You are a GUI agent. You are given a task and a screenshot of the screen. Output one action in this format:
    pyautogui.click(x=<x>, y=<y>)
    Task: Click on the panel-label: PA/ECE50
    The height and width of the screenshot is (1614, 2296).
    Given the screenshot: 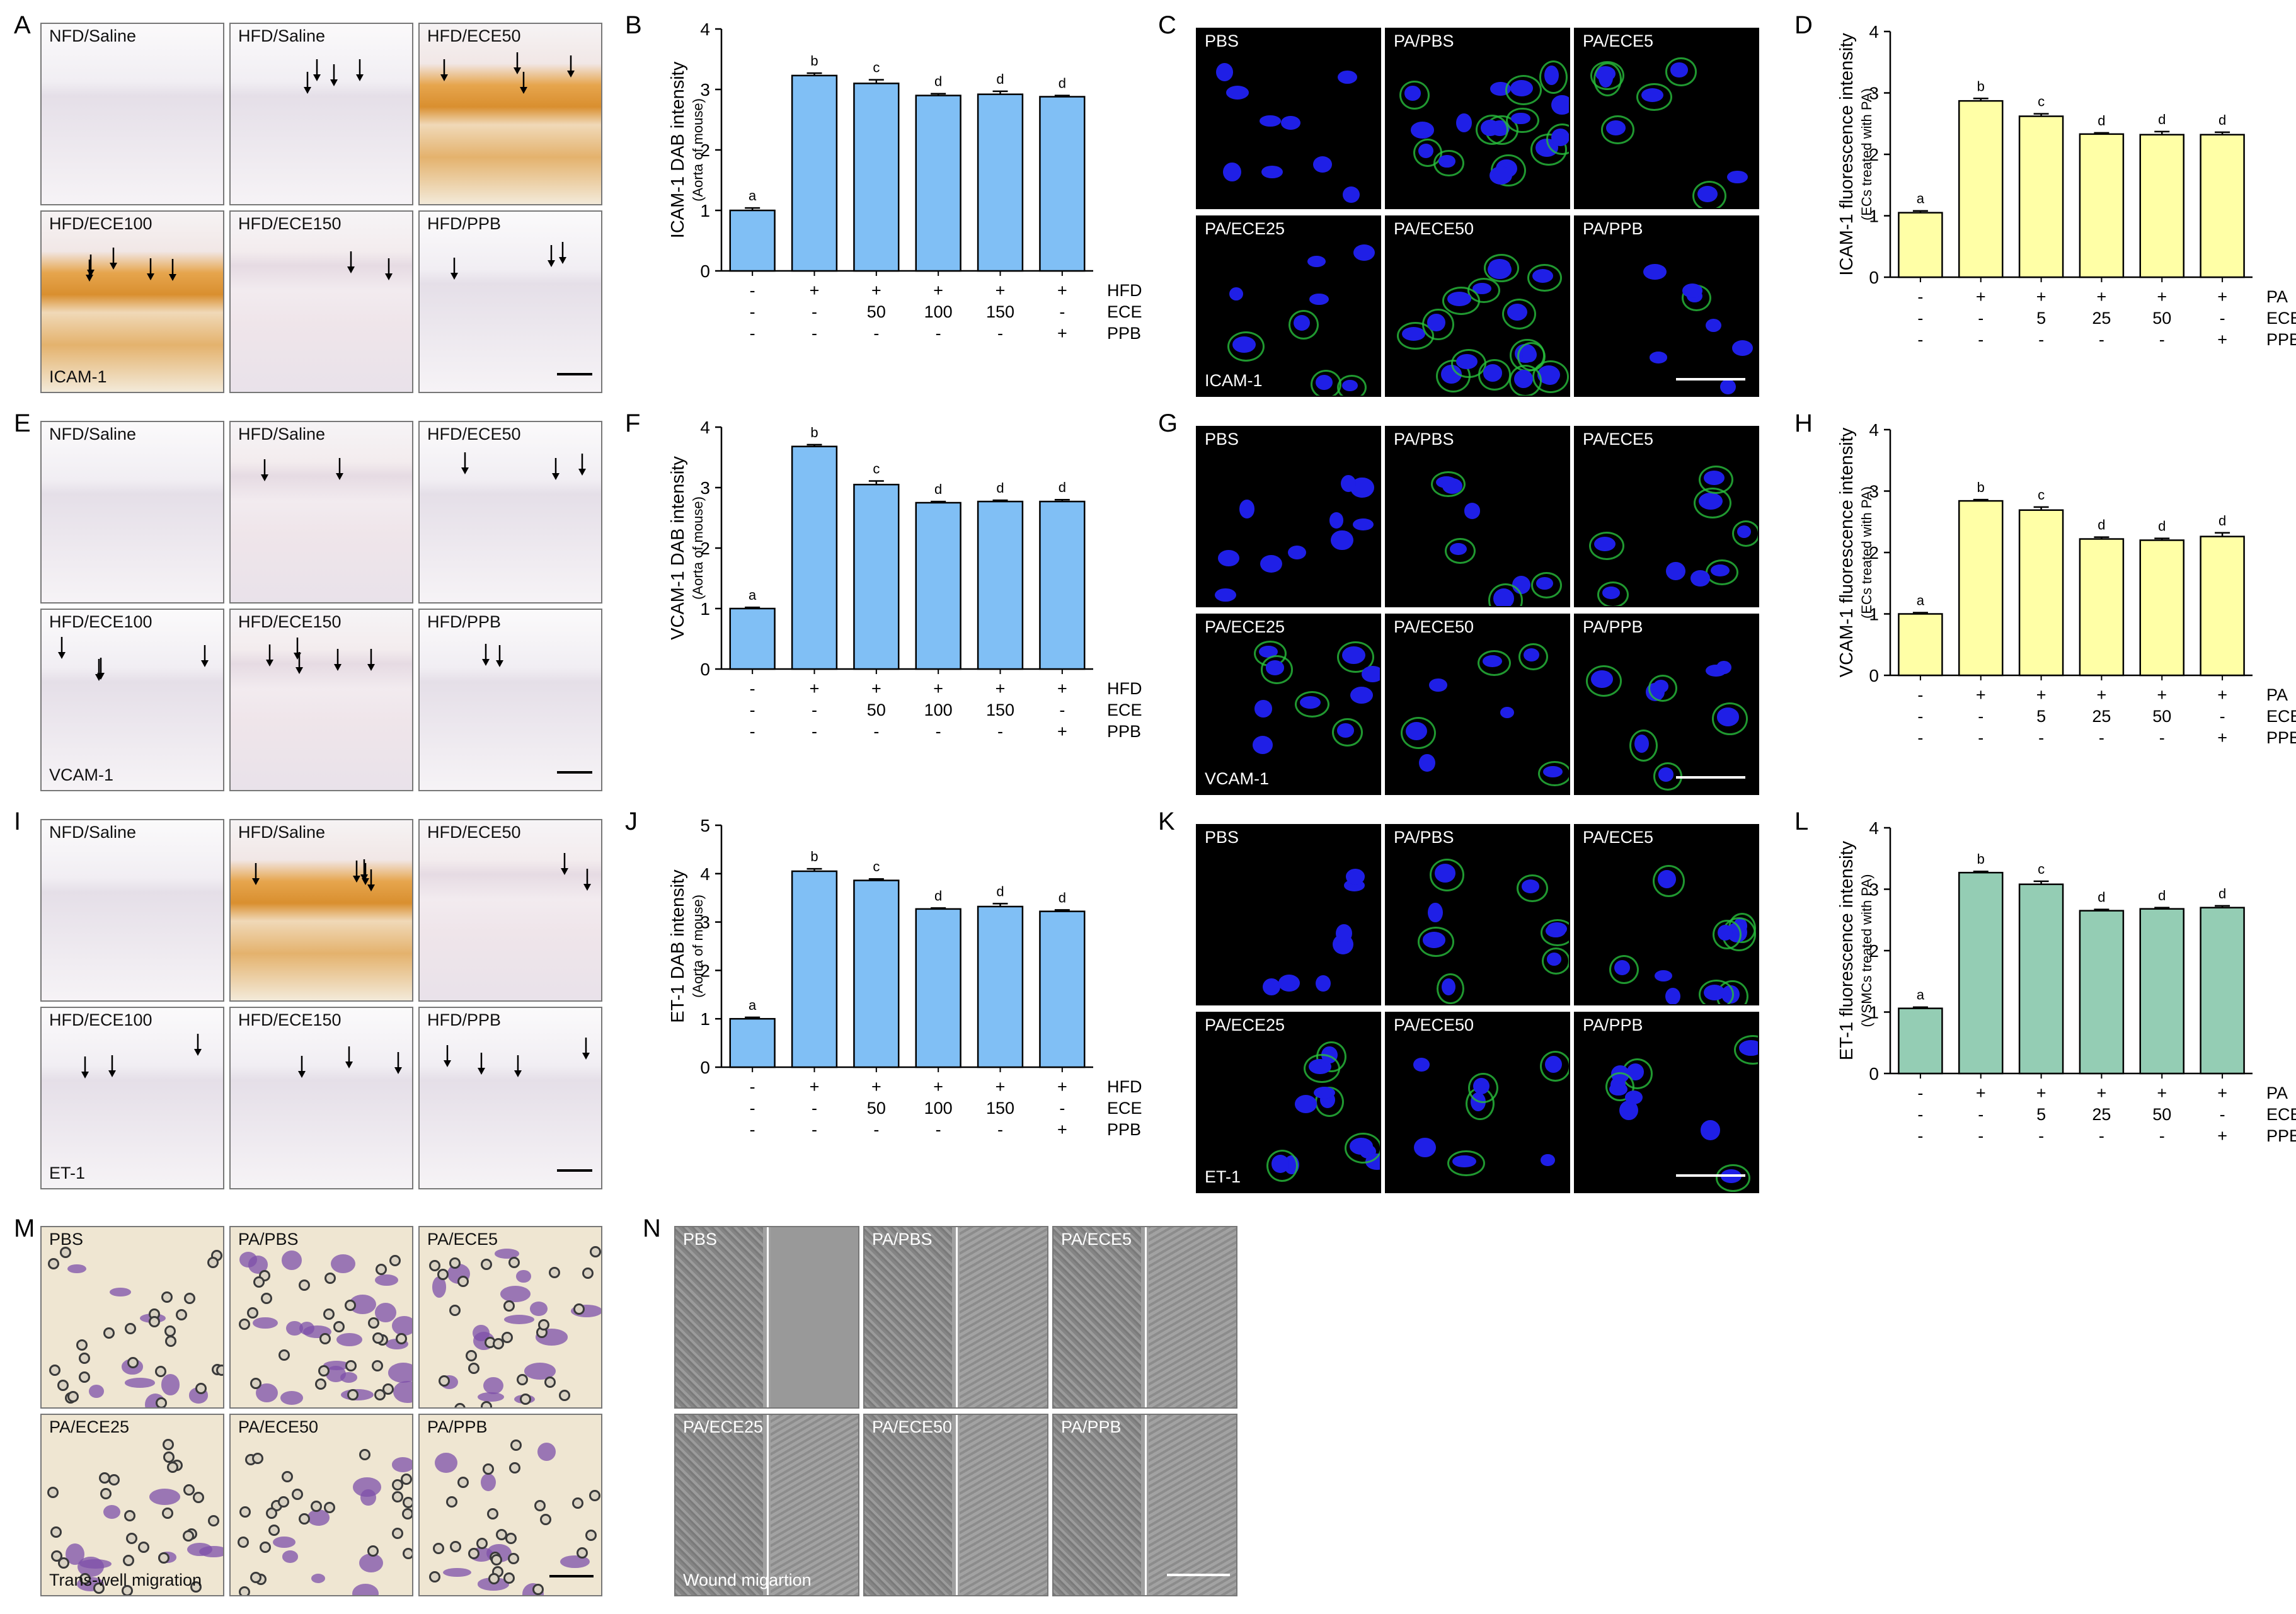 What is the action you would take?
    pyautogui.click(x=278, y=1426)
    